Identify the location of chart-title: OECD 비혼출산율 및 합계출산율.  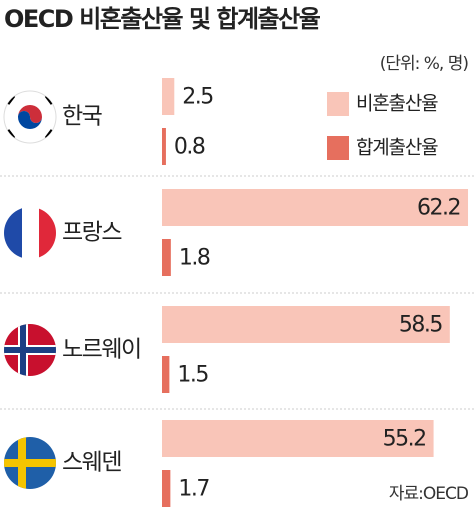
(162, 19).